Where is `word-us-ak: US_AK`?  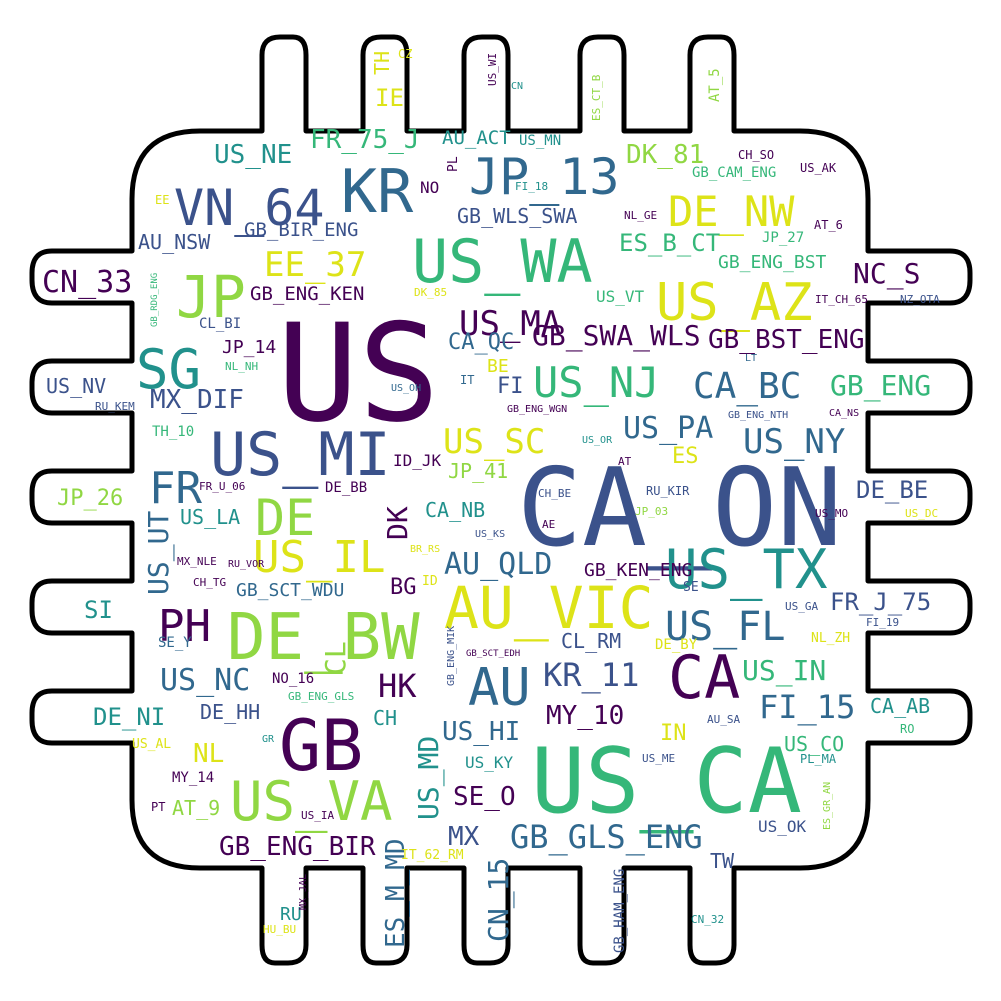
word-us-ak: US_AK is located at coordinates (818, 168).